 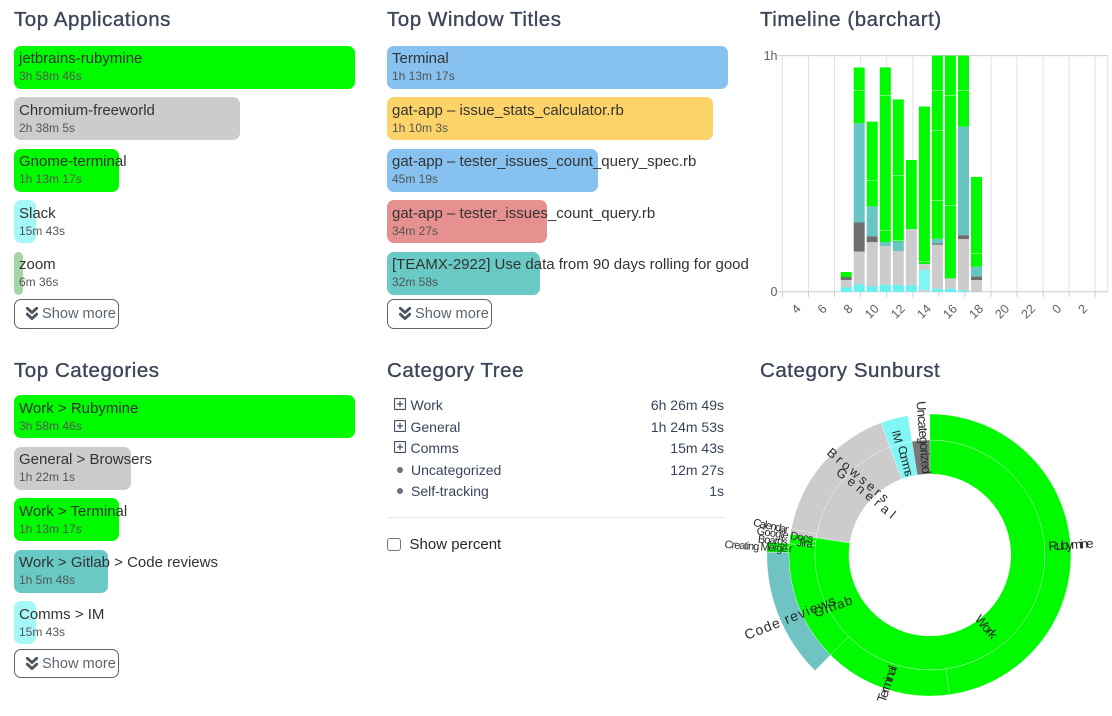 What do you see at coordinates (1002, 311) in the screenshot?
I see `svg-text: 20` at bounding box center [1002, 311].